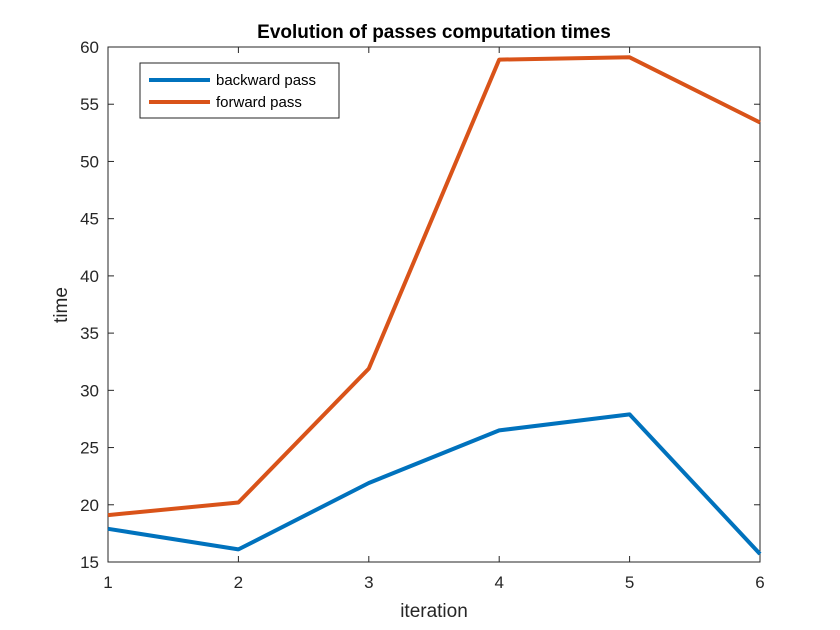 The height and width of the screenshot is (630, 840). I want to click on x-tick-label: 2, so click(238, 582).